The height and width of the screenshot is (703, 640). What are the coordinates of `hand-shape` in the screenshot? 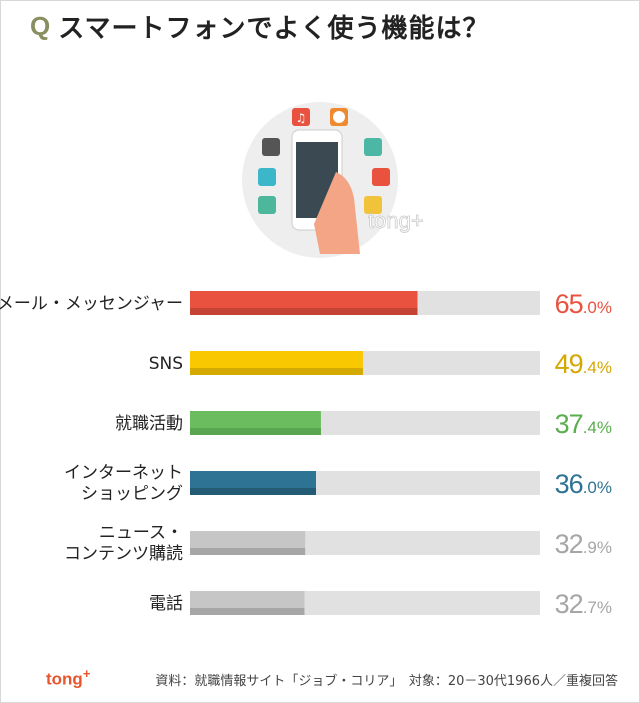 It's located at (337, 213).